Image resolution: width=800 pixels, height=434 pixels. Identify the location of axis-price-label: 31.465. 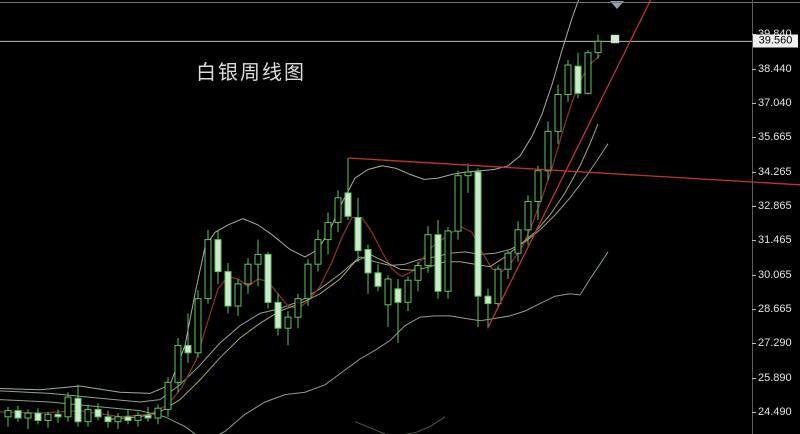
(775, 240).